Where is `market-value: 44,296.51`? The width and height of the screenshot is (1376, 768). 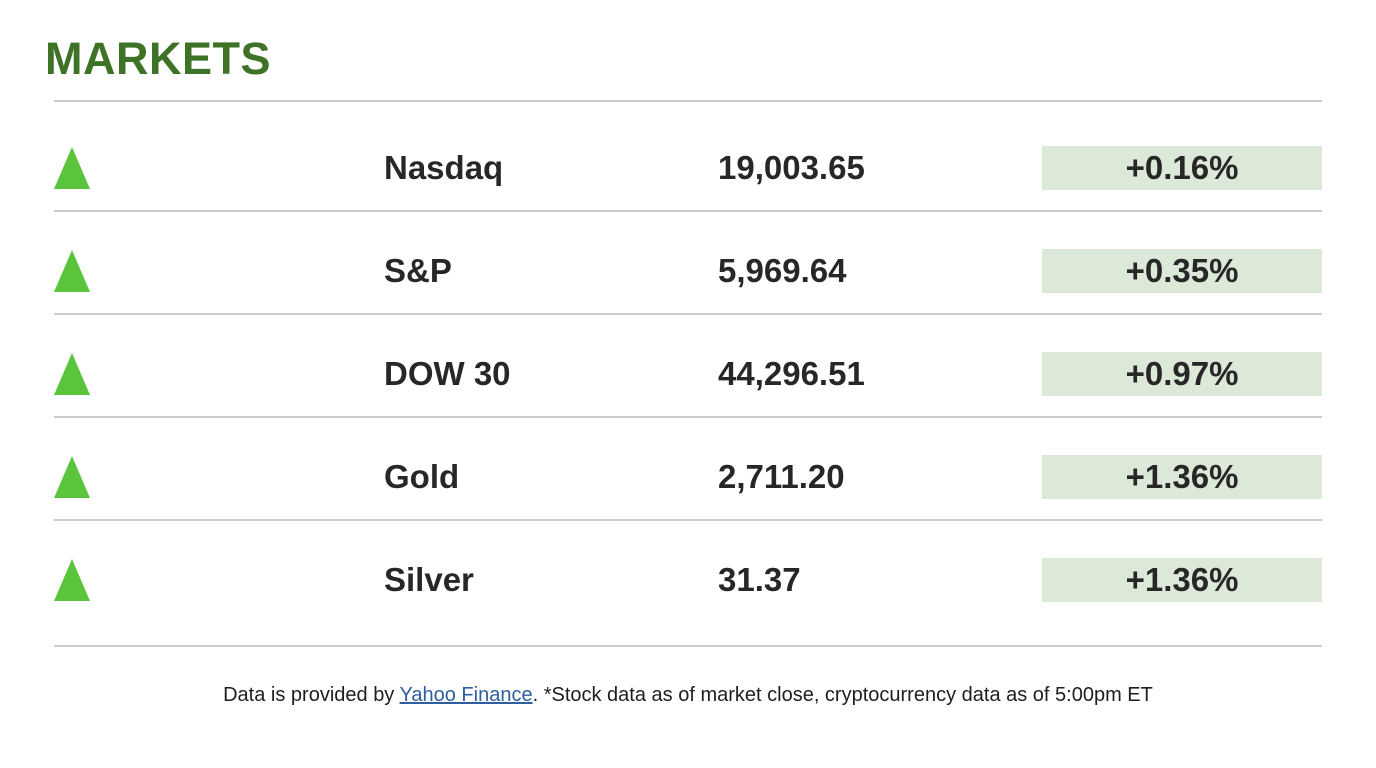 market-value: 44,296.51 is located at coordinates (791, 373).